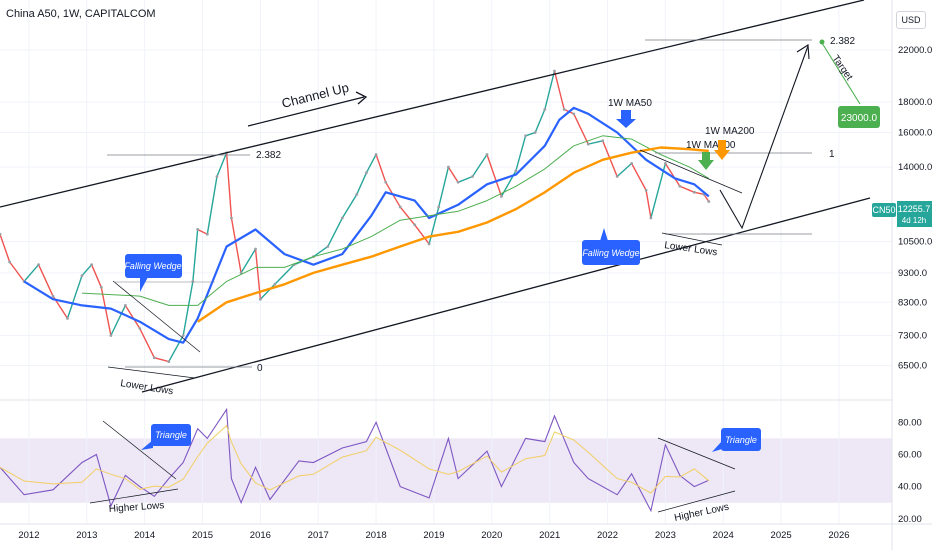 Image resolution: width=932 pixels, height=550 pixels. What do you see at coordinates (81, 14) in the screenshot?
I see `chart-title: China A50, 1W, CAPITALCOM` at bounding box center [81, 14].